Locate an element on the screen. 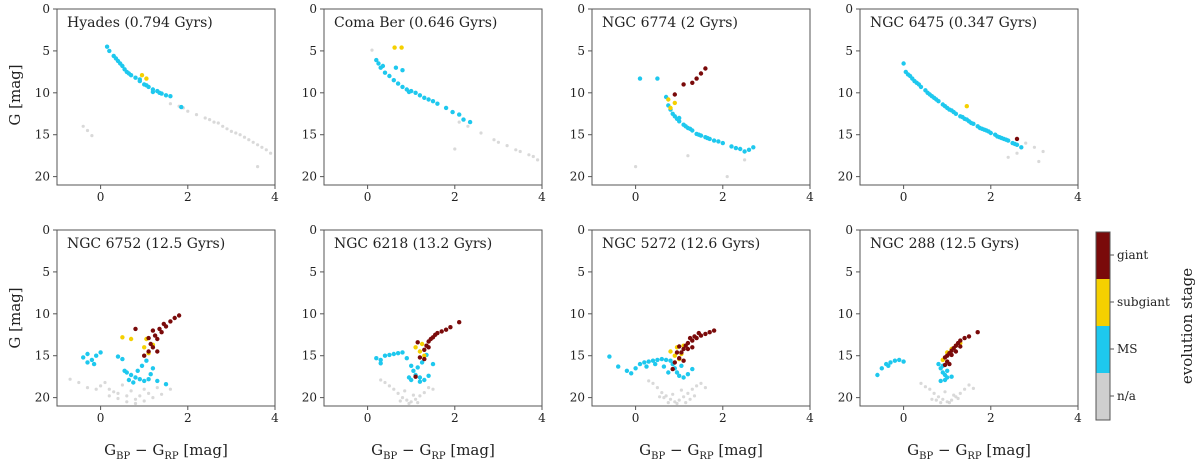 The image size is (1200, 466). axes-frame is located at coordinates (701, 97).